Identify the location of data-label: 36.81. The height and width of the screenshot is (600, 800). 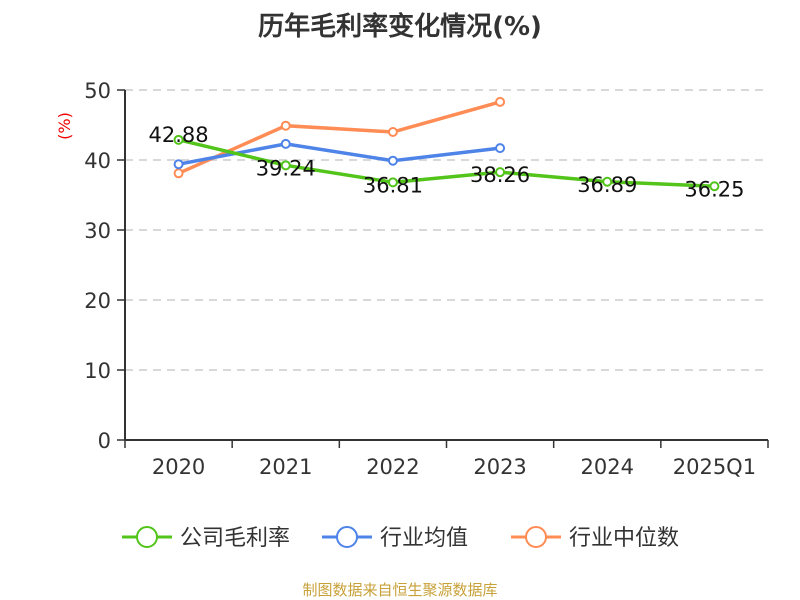
(393, 185).